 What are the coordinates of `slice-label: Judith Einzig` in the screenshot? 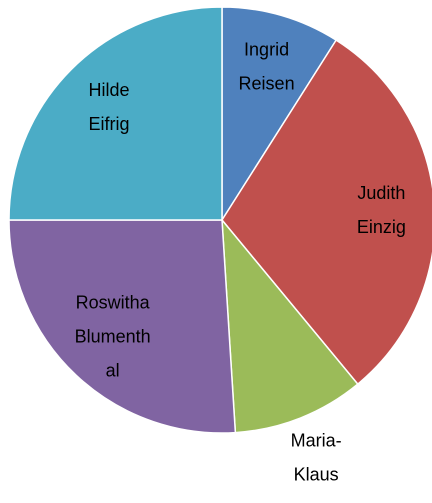 It's located at (381, 210).